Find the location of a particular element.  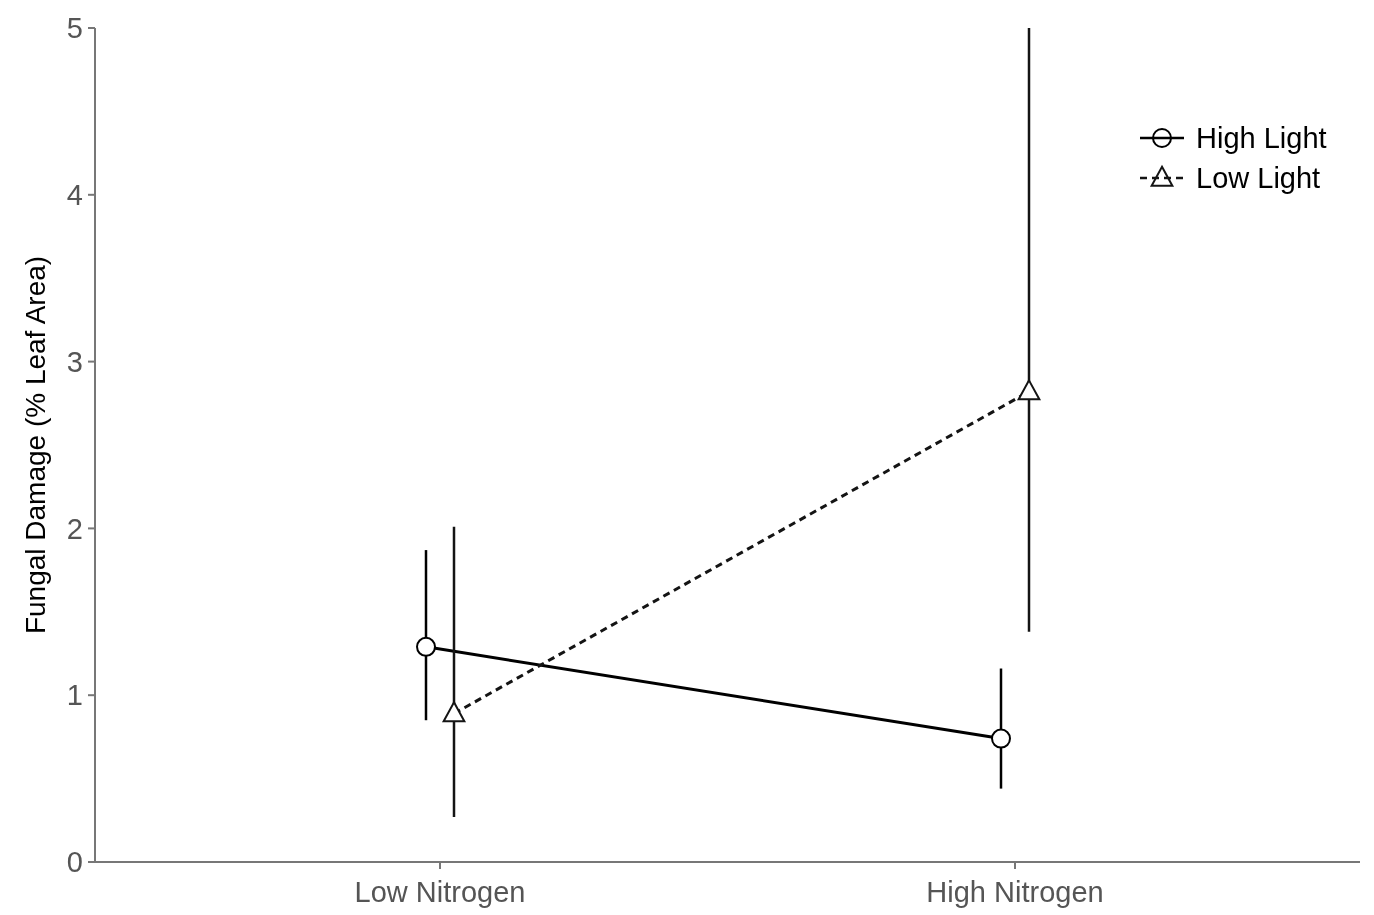

y-tick-label: 0 is located at coordinates (74, 862).